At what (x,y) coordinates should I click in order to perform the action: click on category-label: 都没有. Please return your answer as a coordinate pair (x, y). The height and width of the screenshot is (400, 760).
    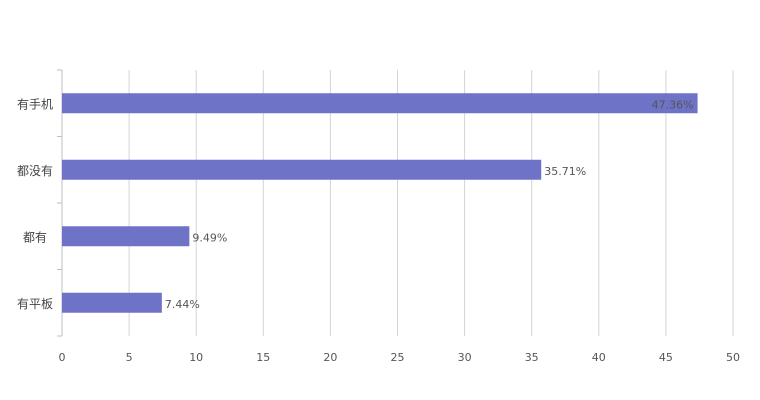
    Looking at the image, I should click on (35, 170).